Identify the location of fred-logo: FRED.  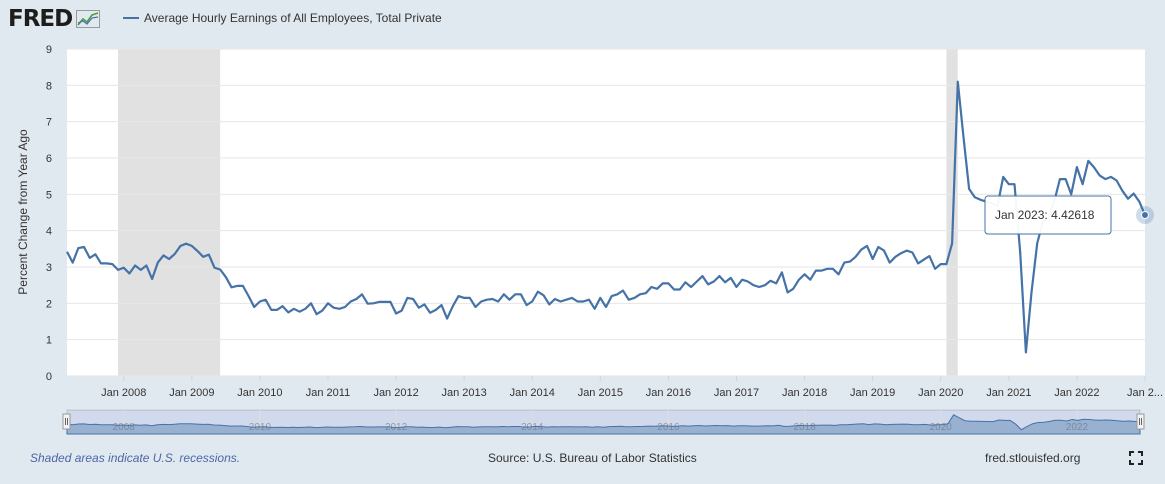
(54, 19).